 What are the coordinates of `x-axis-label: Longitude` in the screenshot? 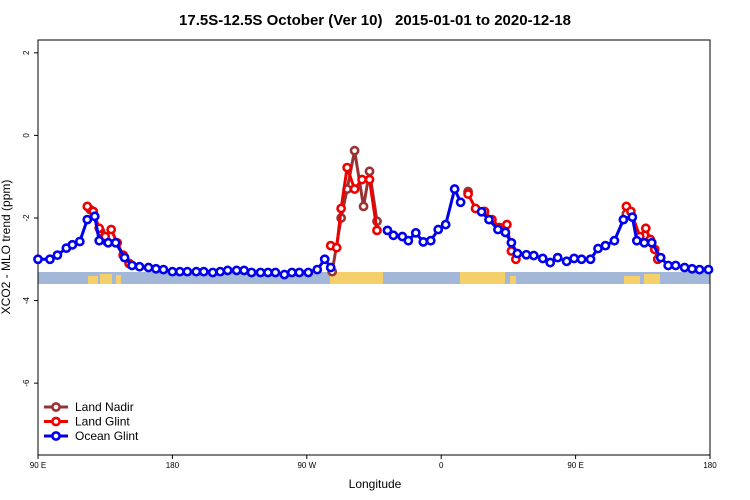 It's located at (375, 484).